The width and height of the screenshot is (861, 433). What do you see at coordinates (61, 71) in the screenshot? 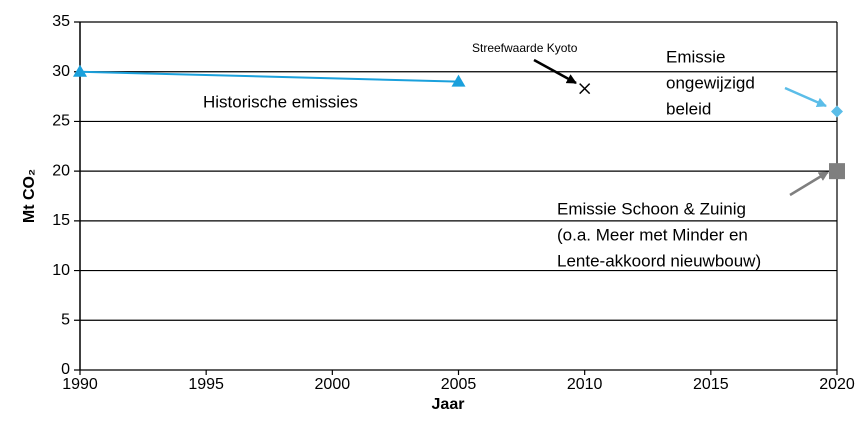
I see `y-tick-label: 30` at bounding box center [61, 71].